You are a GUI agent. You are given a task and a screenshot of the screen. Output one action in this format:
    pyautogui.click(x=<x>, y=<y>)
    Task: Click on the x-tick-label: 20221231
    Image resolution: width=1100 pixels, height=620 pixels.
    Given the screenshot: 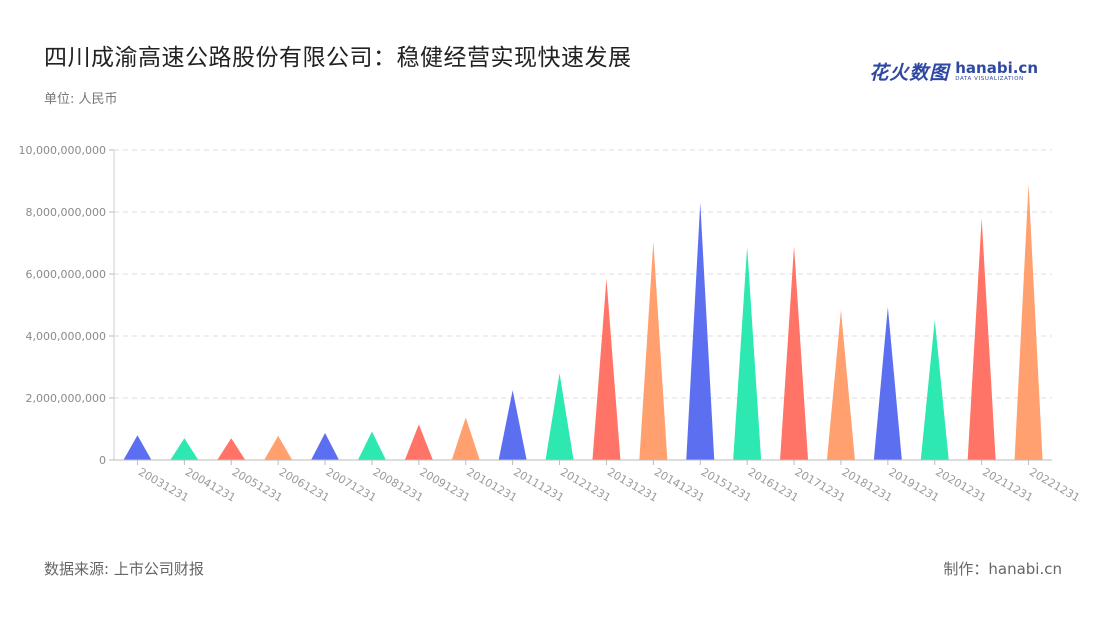 What is the action you would take?
    pyautogui.click(x=1054, y=484)
    